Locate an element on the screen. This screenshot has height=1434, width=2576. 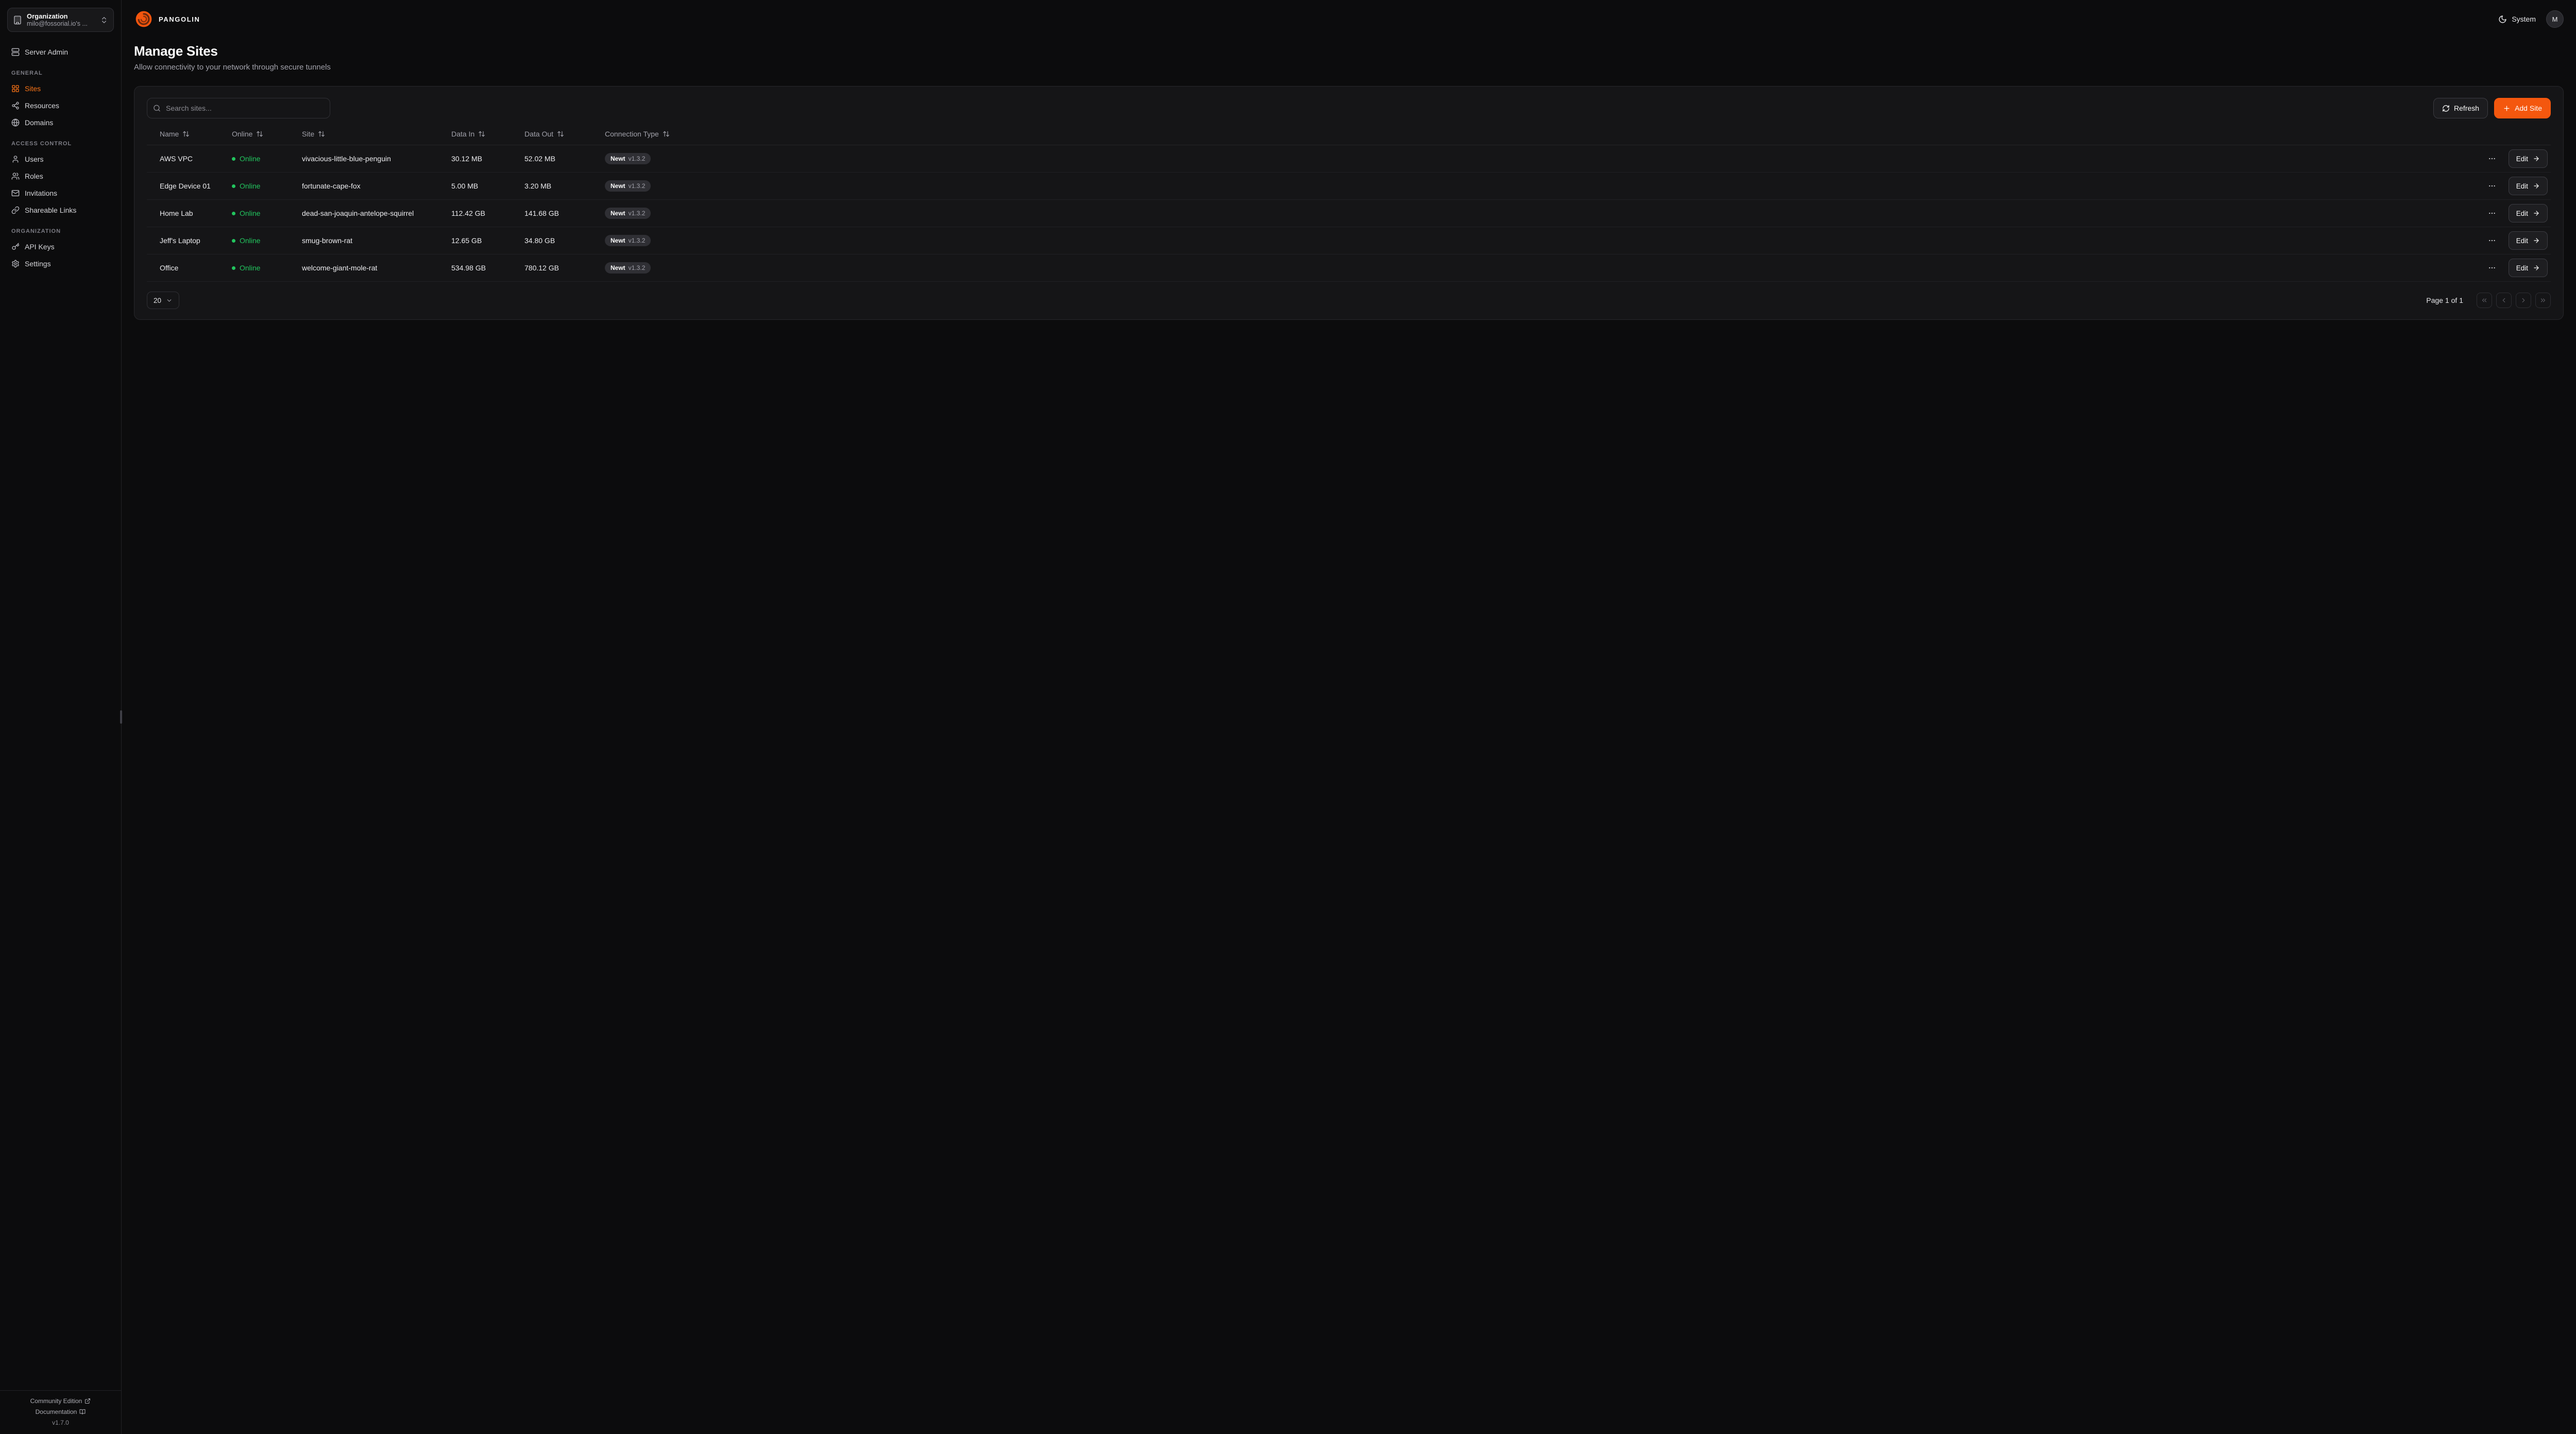
sidebar-item-domains: Domains is located at coordinates (60, 122).